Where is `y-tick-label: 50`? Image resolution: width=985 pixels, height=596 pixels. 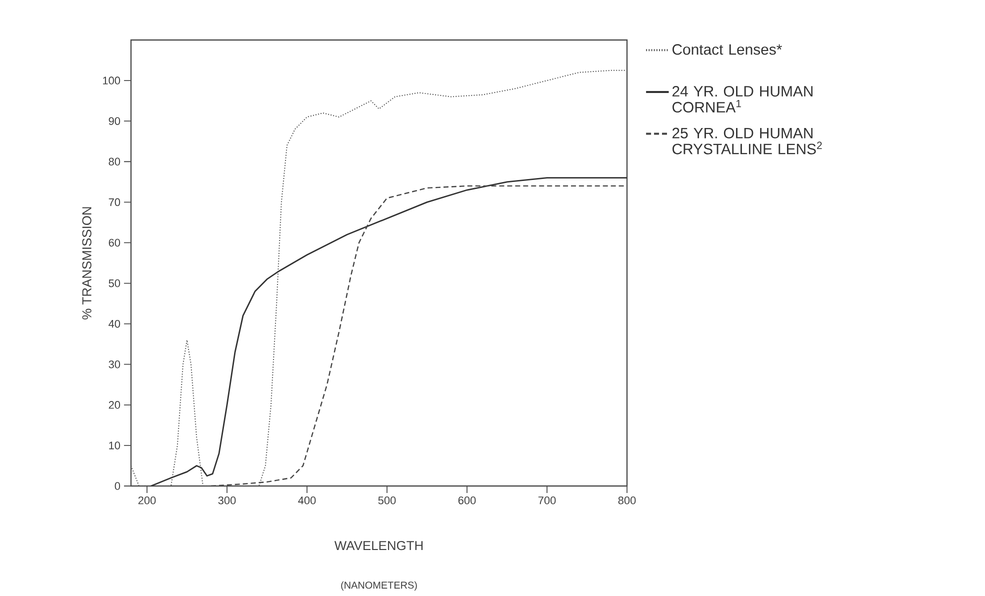 y-tick-label: 50 is located at coordinates (114, 283).